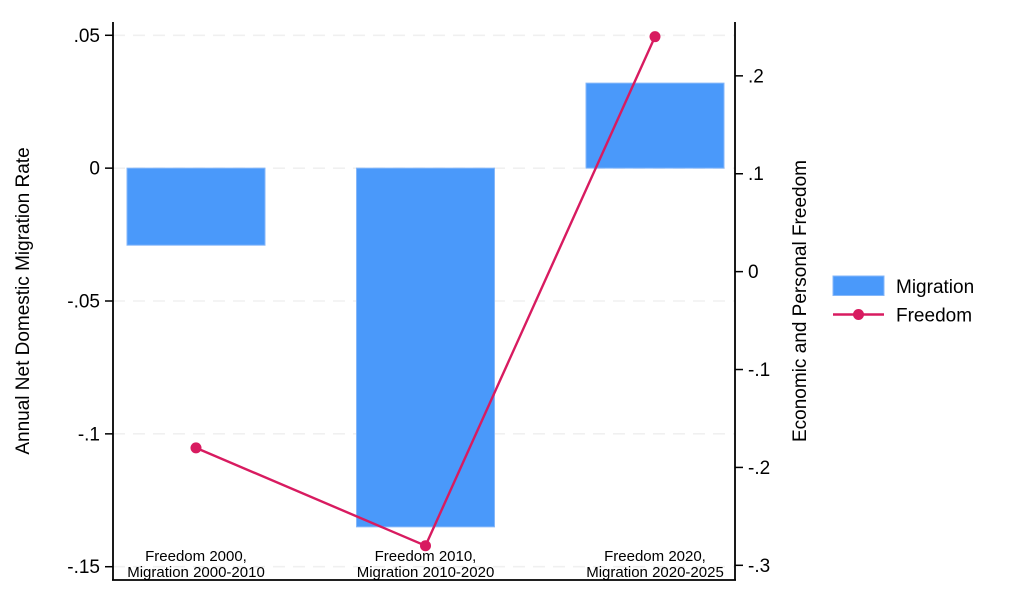 The height and width of the screenshot is (614, 1024). Describe the element at coordinates (23, 300) in the screenshot. I see `left-axis-title: Annual Net Domestic Migration Rate` at that location.